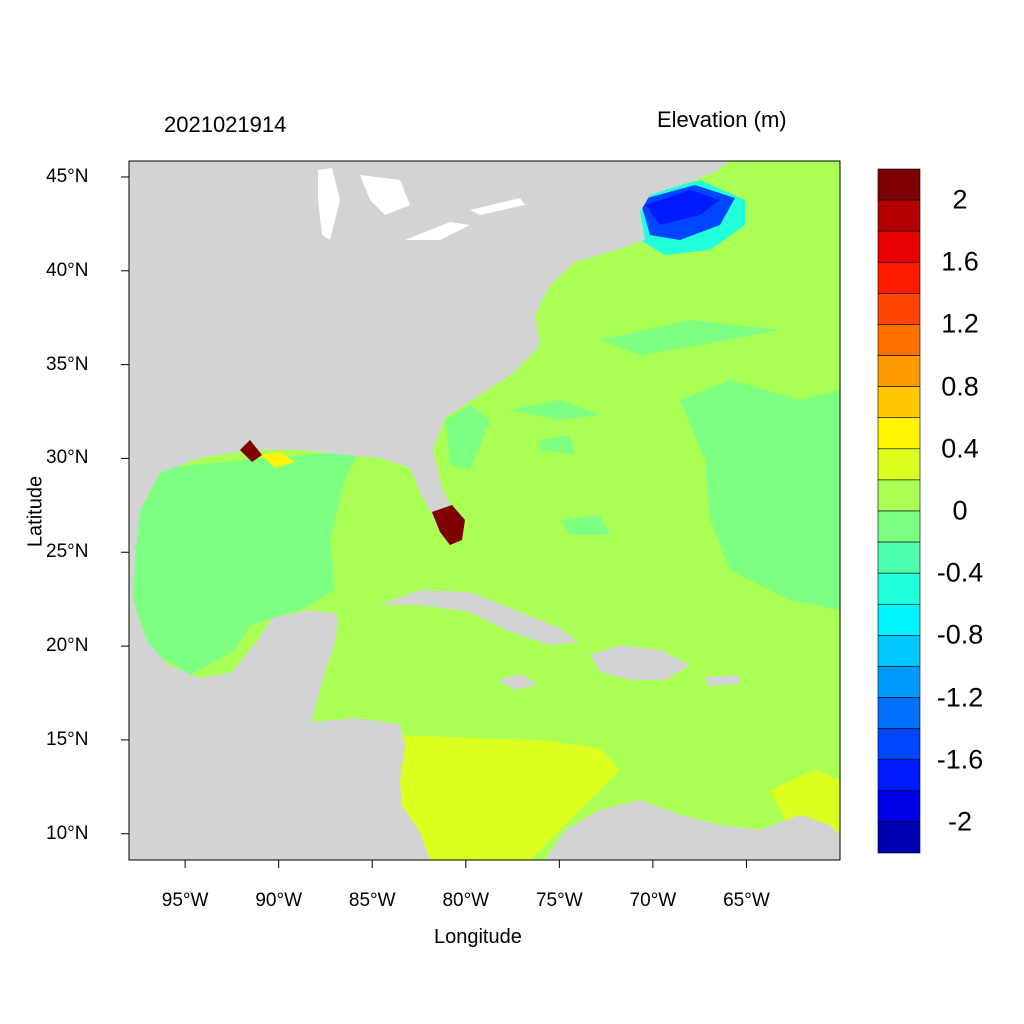 This screenshot has height=1024, width=1024. I want to click on x-tick-label: 95°W, so click(185, 900).